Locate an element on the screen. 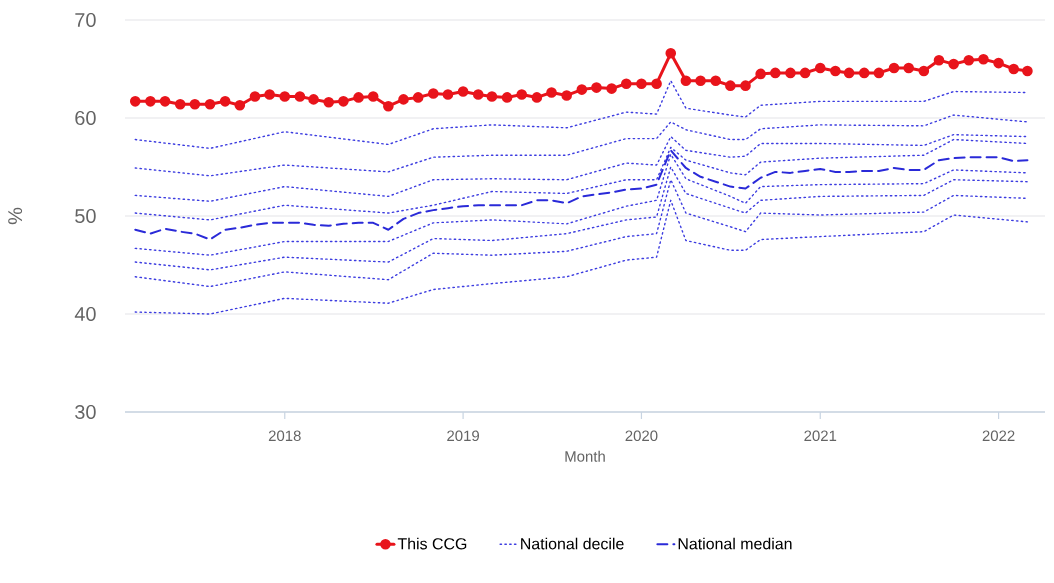 The image size is (1054, 583). y-tick-label: 50 is located at coordinates (85, 216).